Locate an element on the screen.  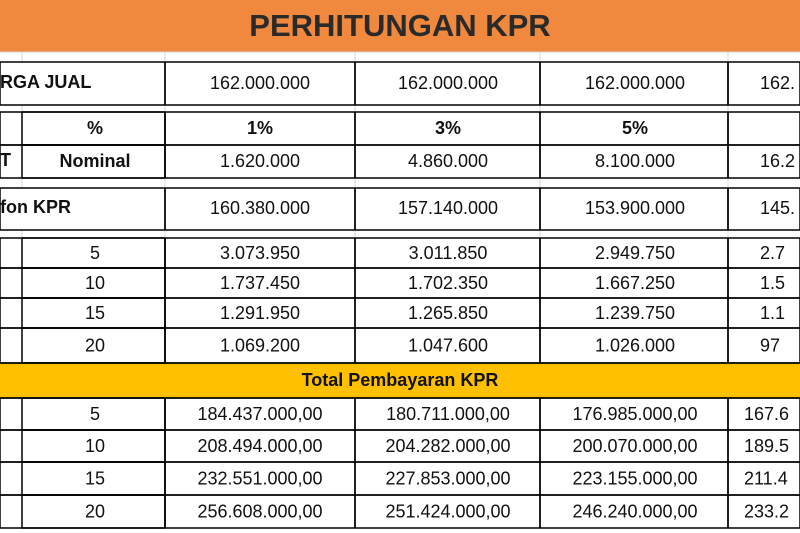
cell-value-clipped: 162. is located at coordinates (777, 83).